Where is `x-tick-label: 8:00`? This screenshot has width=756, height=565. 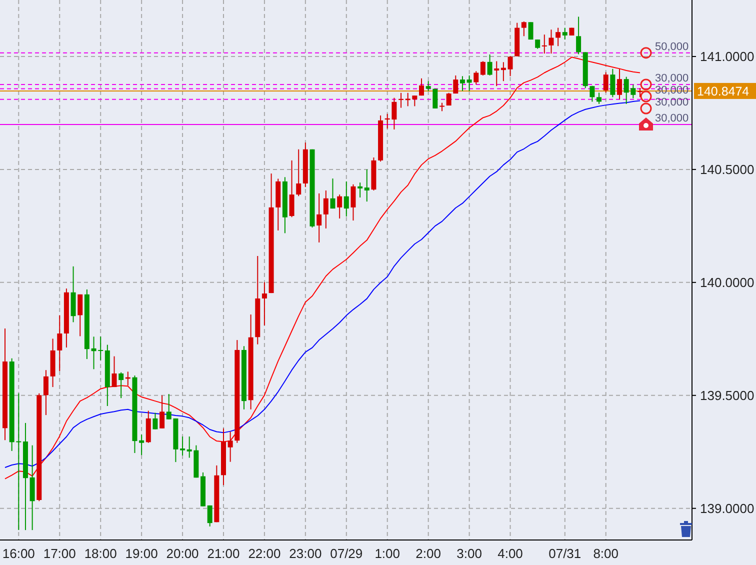
x-tick-label: 8:00 is located at coordinates (606, 553).